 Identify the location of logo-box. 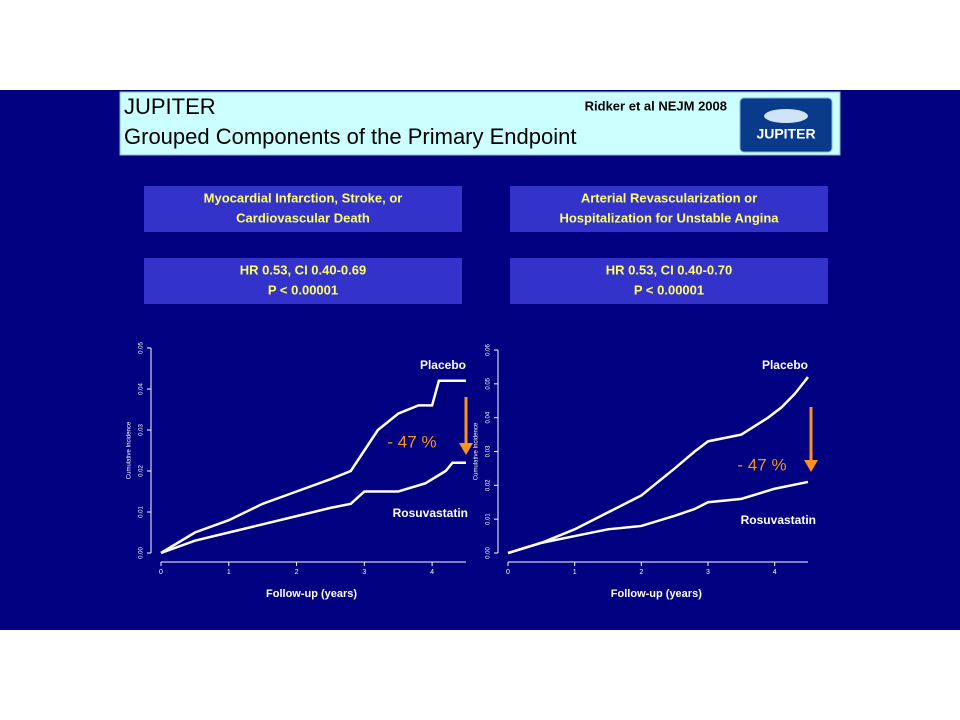
(786, 125).